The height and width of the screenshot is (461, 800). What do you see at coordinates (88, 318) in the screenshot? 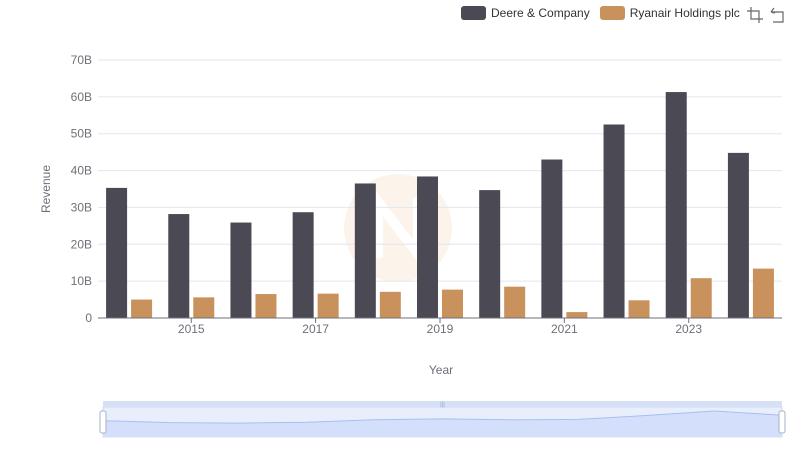
I see `y-tick-label: 0` at bounding box center [88, 318].